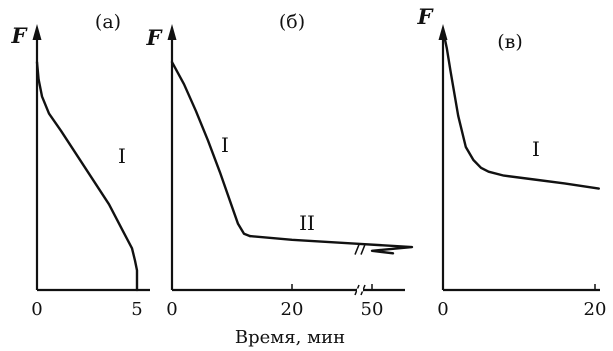 The height and width of the screenshot is (351, 613). What do you see at coordinates (372, 309) in the screenshot?
I see `x-tick-label: 50` at bounding box center [372, 309].